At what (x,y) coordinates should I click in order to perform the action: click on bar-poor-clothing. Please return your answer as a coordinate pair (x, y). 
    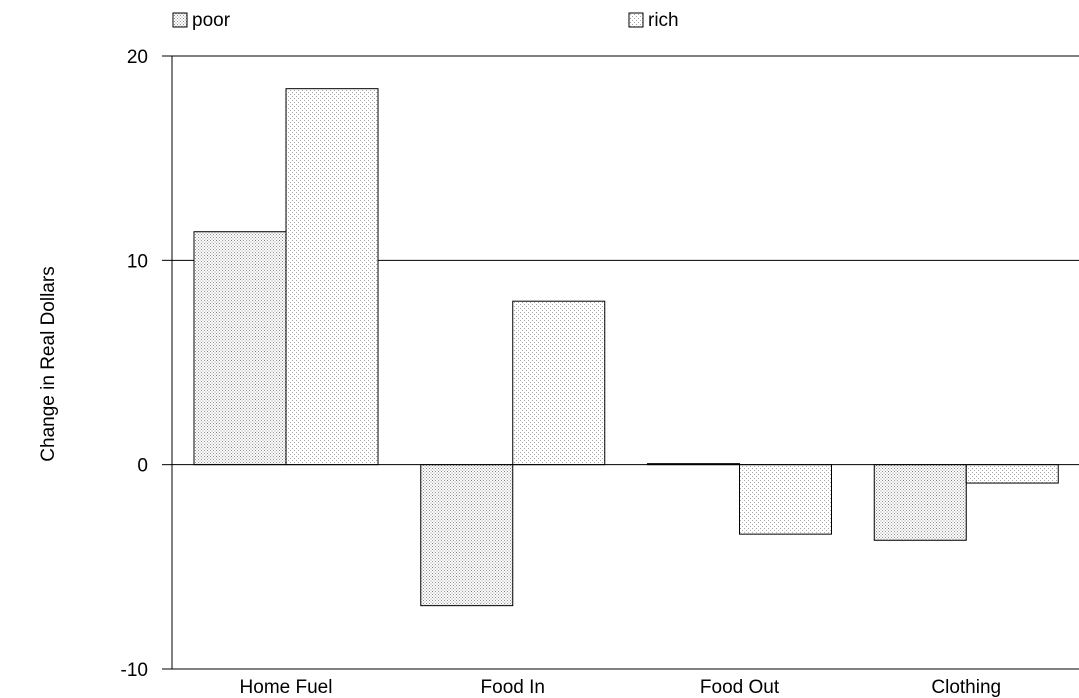
    Looking at the image, I should click on (920, 502).